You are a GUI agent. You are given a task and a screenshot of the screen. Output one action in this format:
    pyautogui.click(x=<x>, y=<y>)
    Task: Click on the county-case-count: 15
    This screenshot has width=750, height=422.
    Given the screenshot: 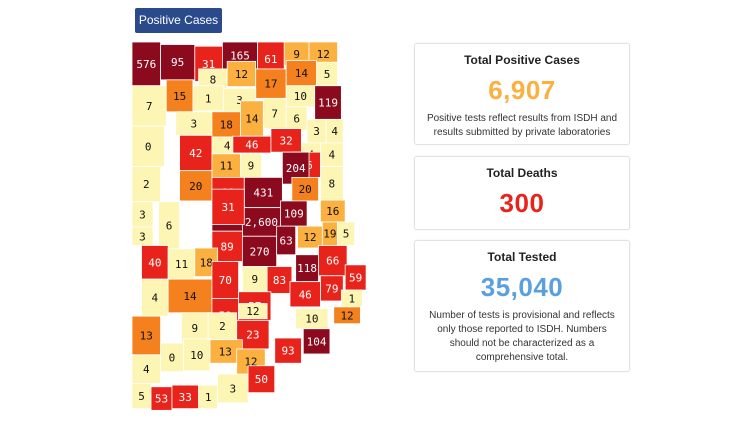 What is the action you would take?
    pyautogui.click(x=179, y=96)
    